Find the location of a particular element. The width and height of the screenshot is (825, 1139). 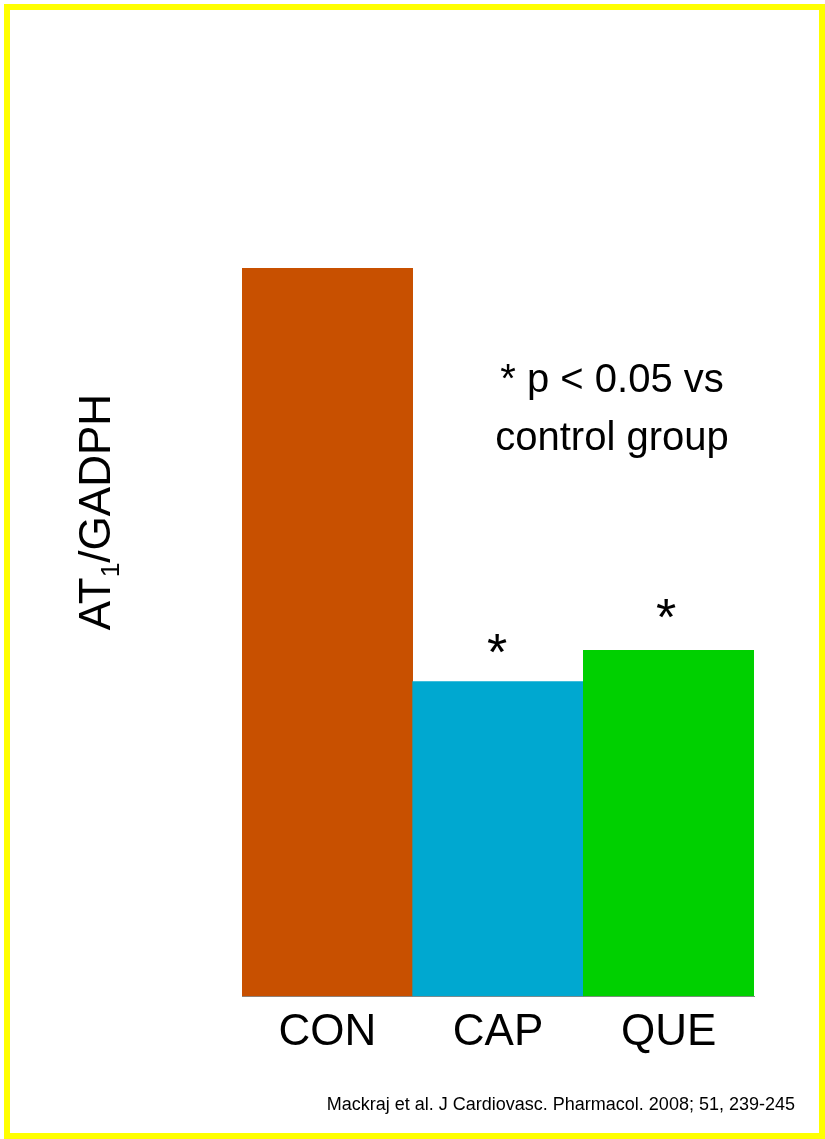

y-axis-title: AT1/GADPH is located at coordinates (97, 512).